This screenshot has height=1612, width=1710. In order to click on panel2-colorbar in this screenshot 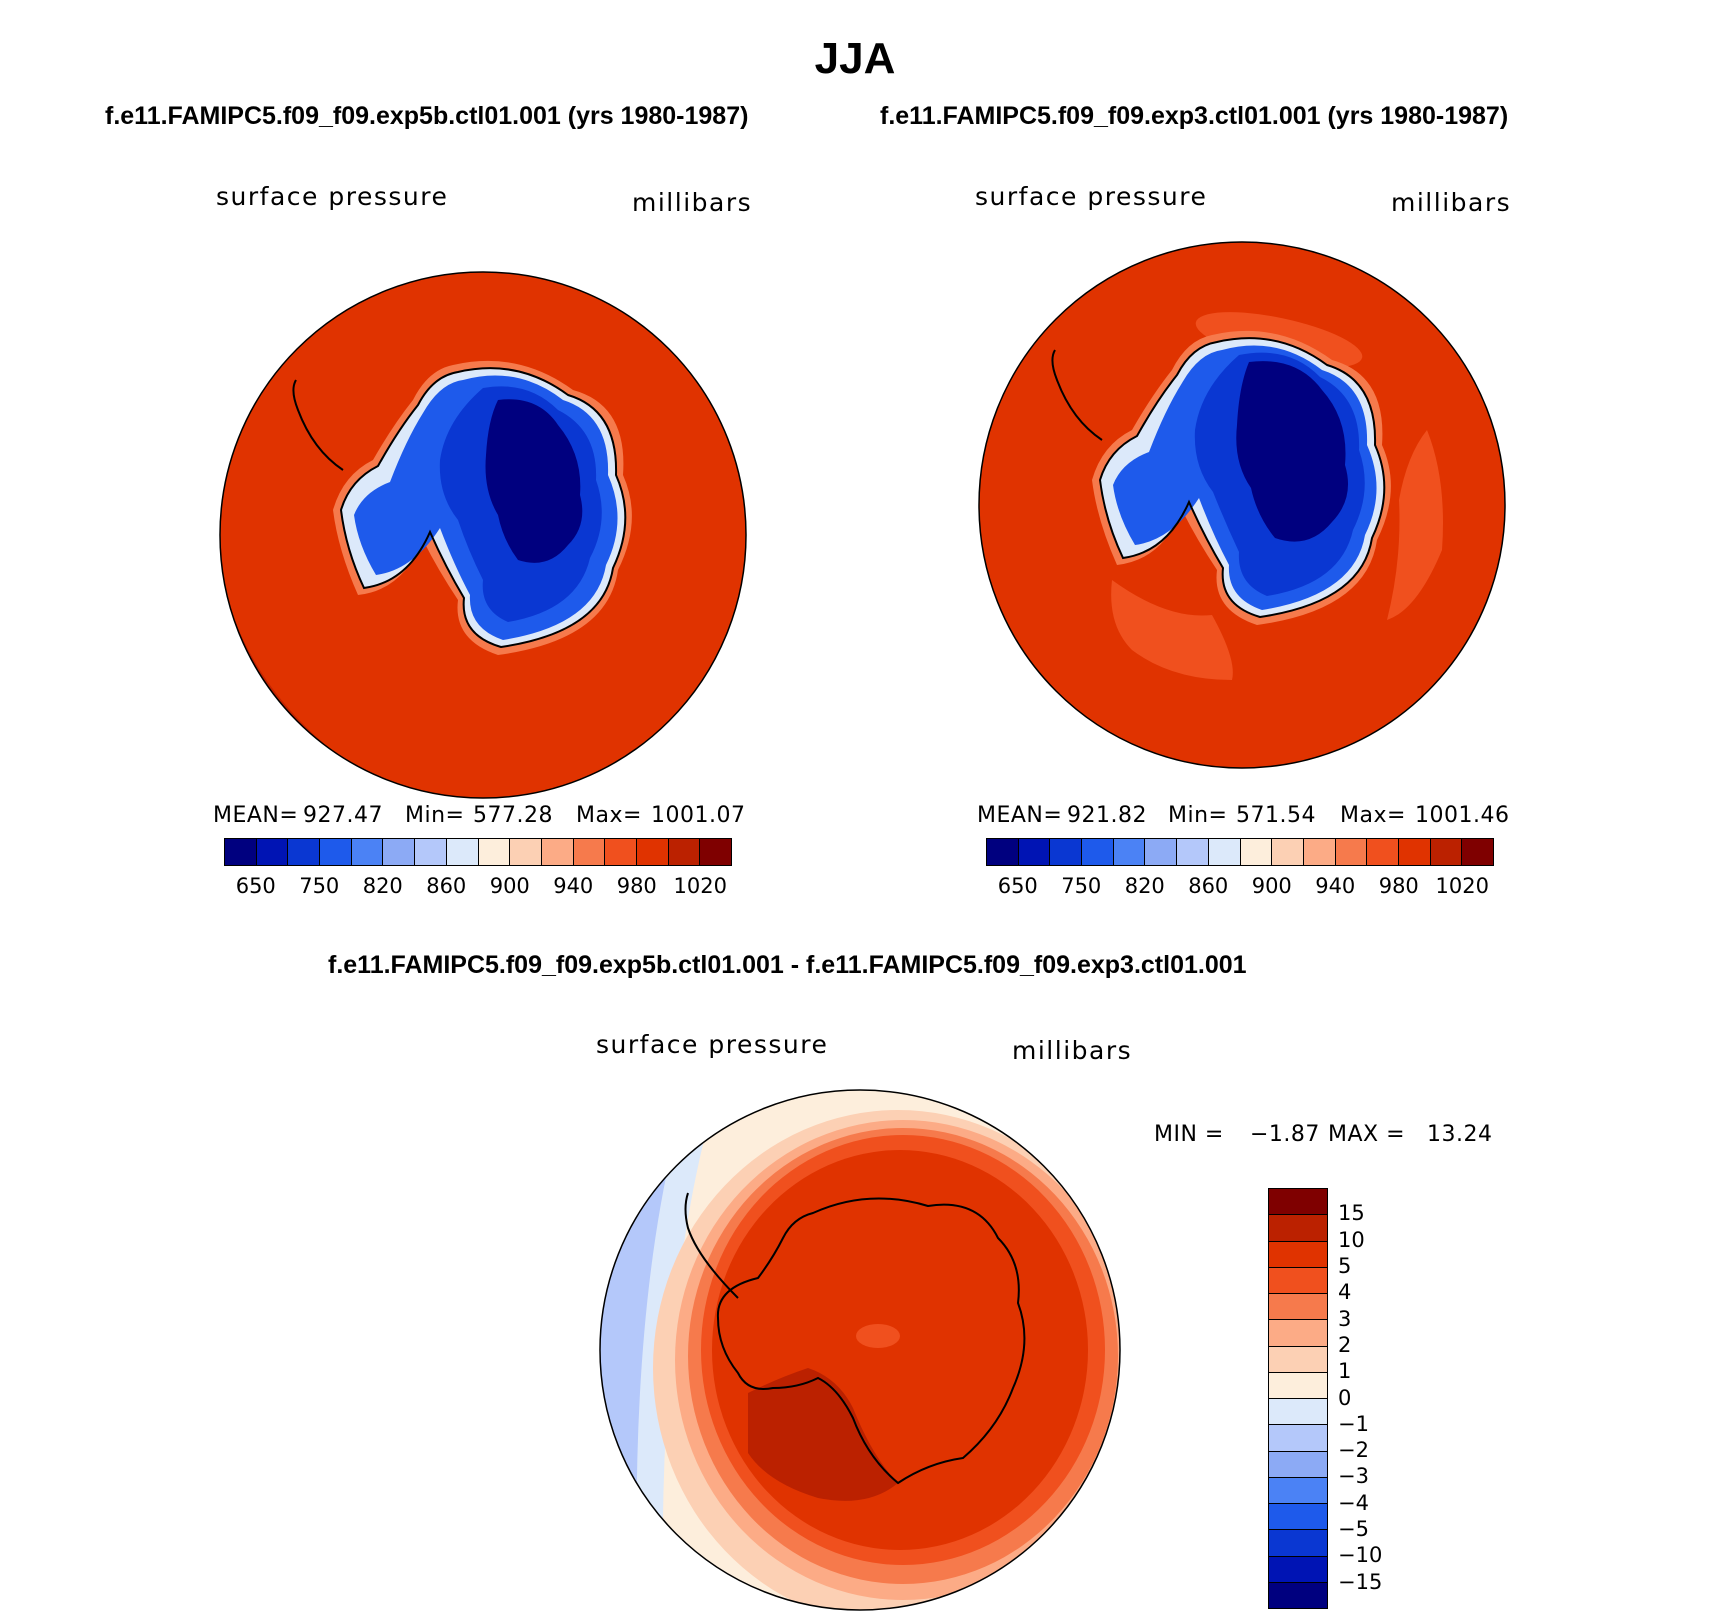, I will do `click(1240, 852)`.